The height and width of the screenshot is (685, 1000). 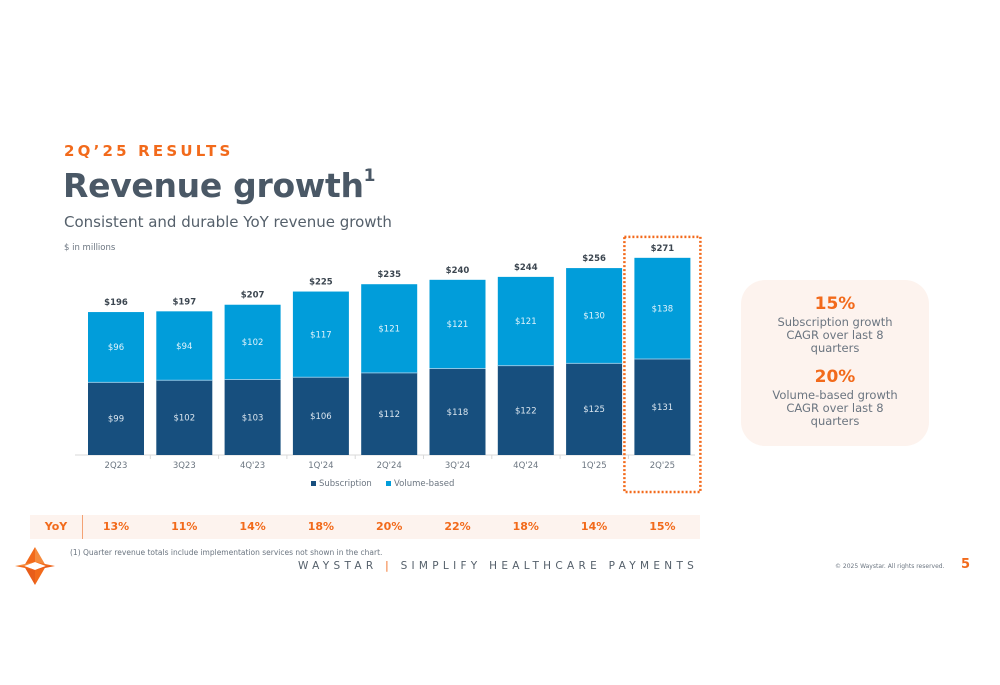 What do you see at coordinates (82, 527) in the screenshot?
I see `yoy-divider` at bounding box center [82, 527].